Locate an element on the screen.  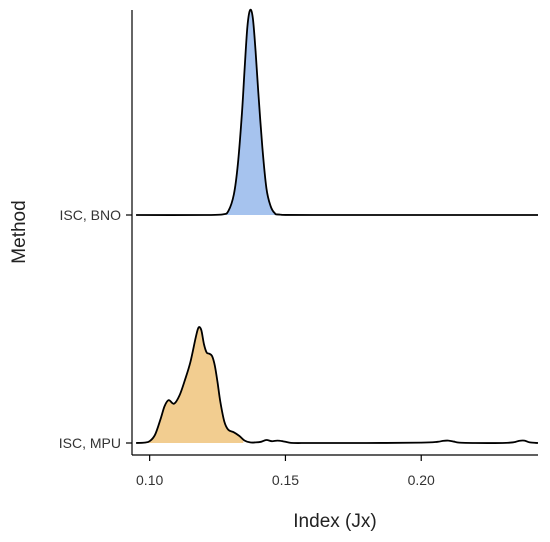
x-ticks-group: 0.10 0.15 0.20 is located at coordinates (285, 471).